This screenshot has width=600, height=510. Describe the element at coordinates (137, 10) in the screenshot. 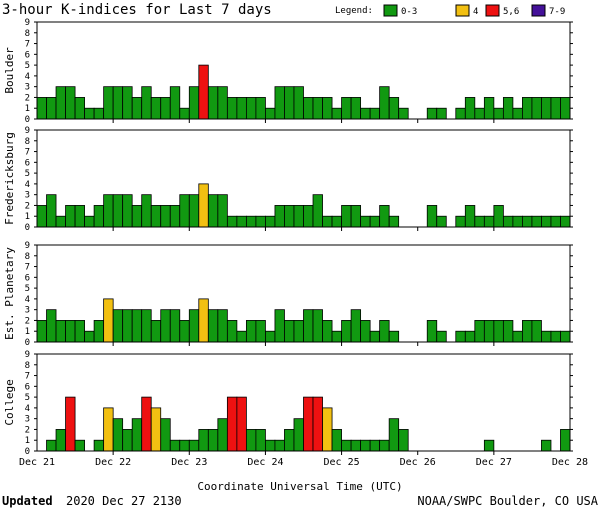

I see `chart-title: 3-hour K-indices for Last 7 days` at that location.